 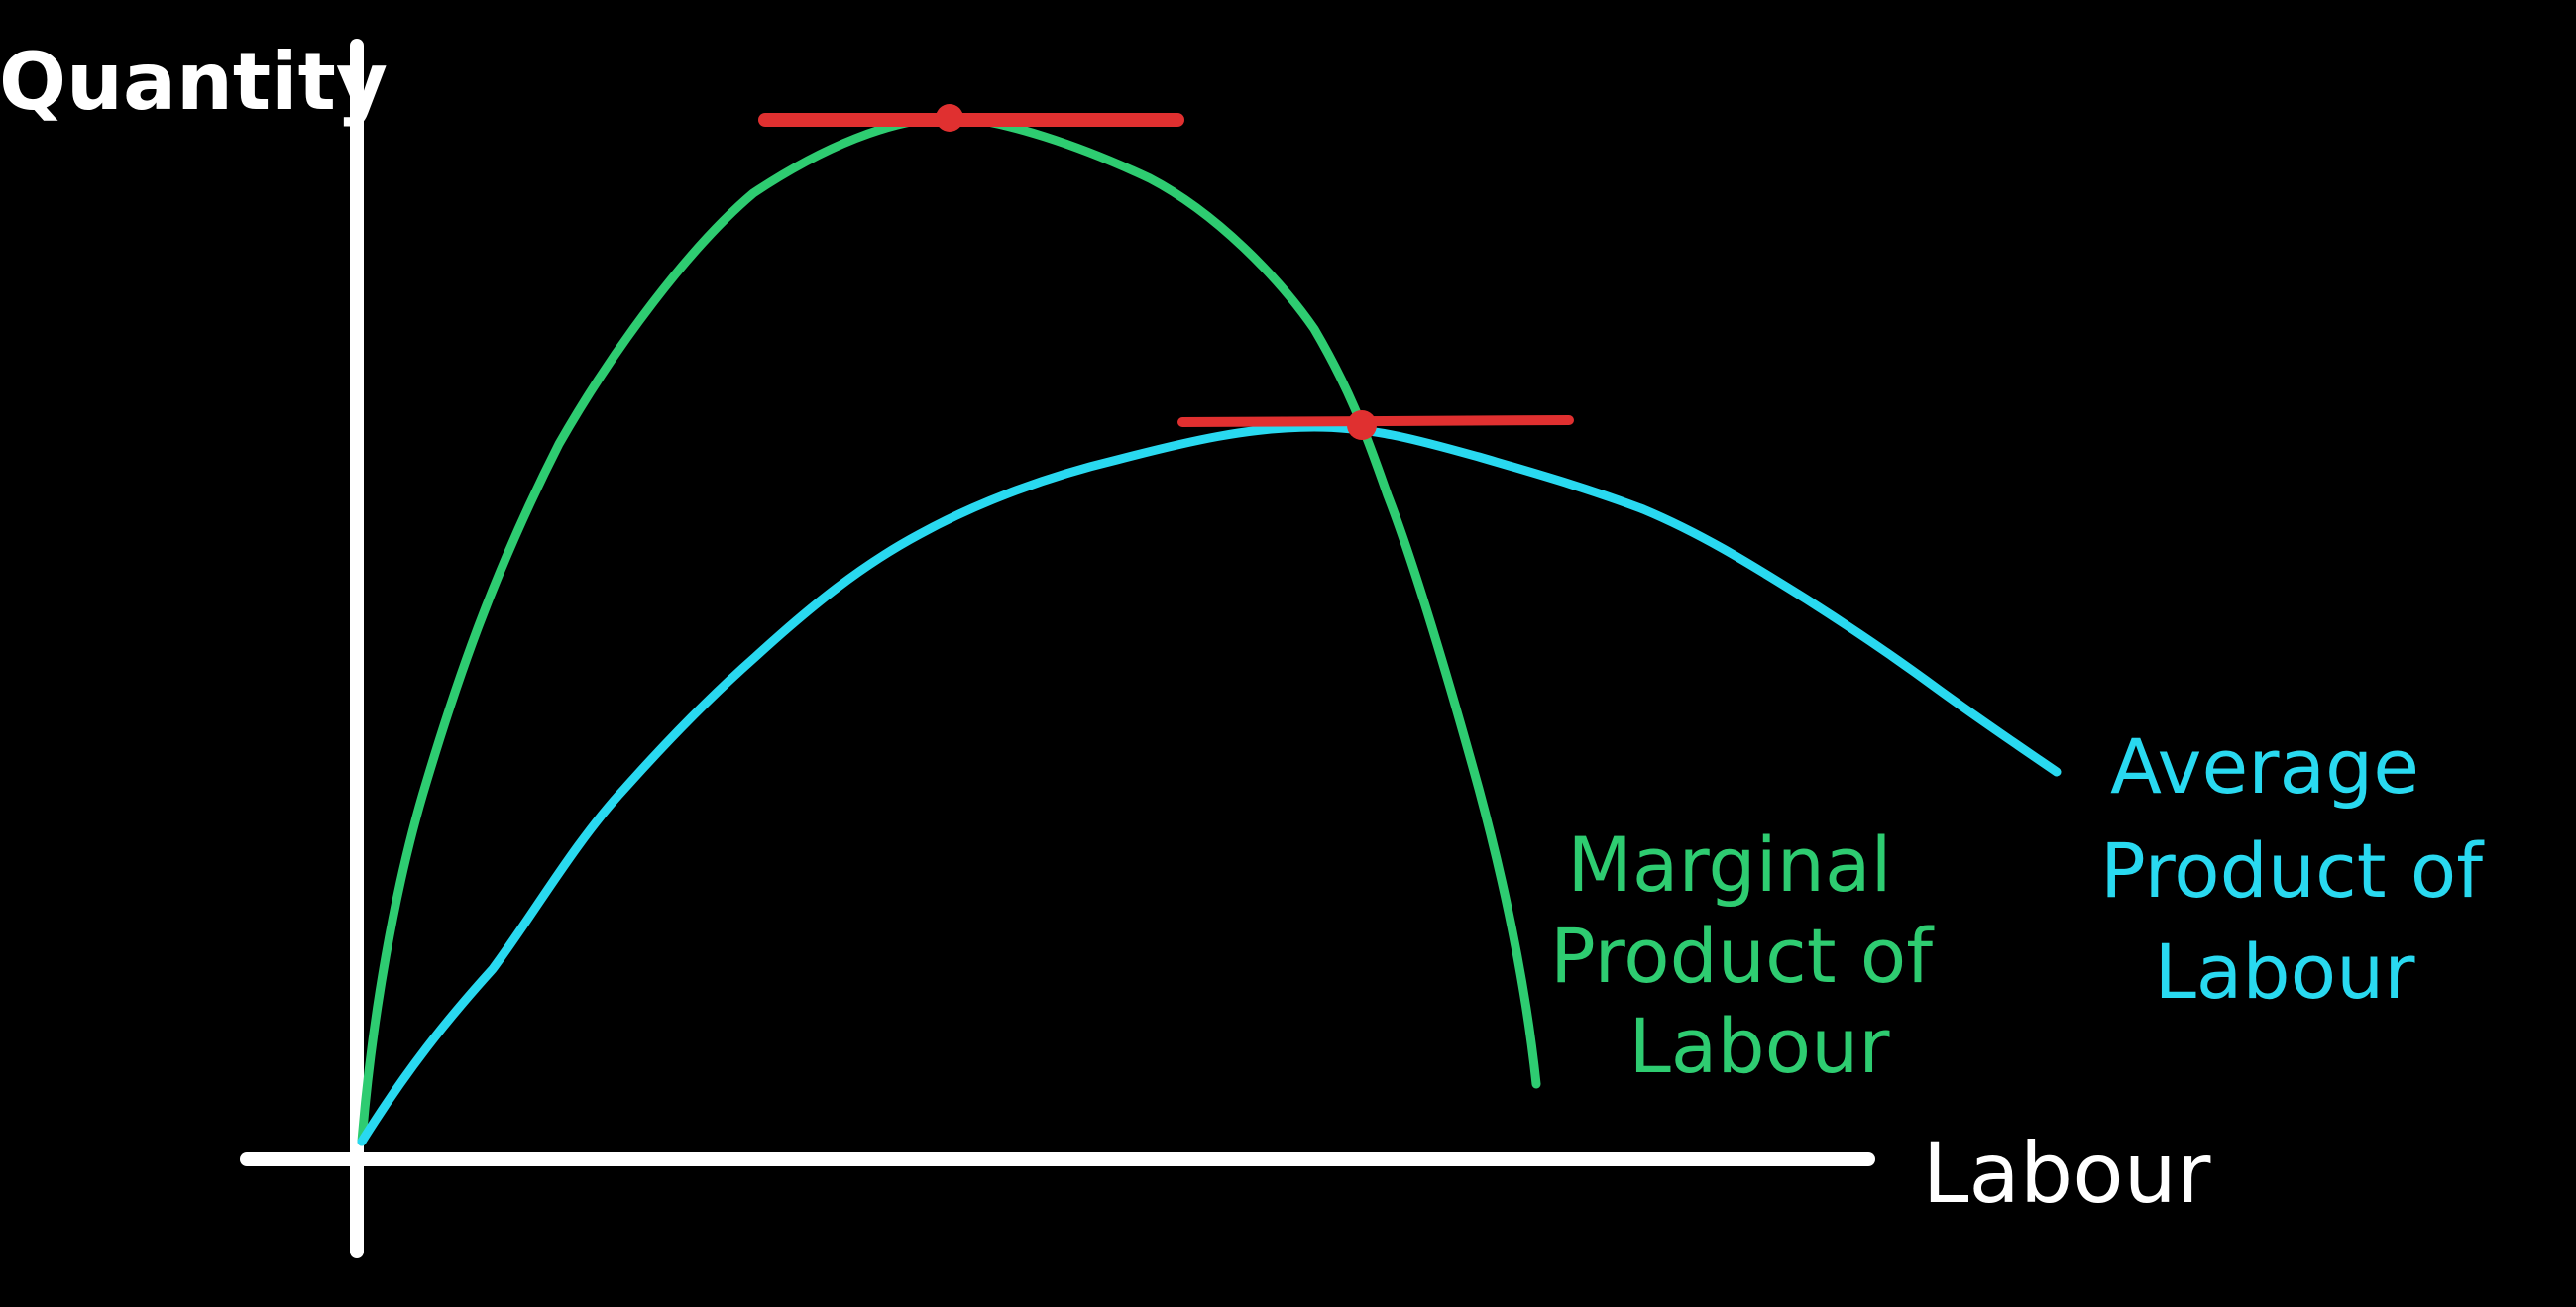 I want to click on max-mp-point, so click(x=949, y=118).